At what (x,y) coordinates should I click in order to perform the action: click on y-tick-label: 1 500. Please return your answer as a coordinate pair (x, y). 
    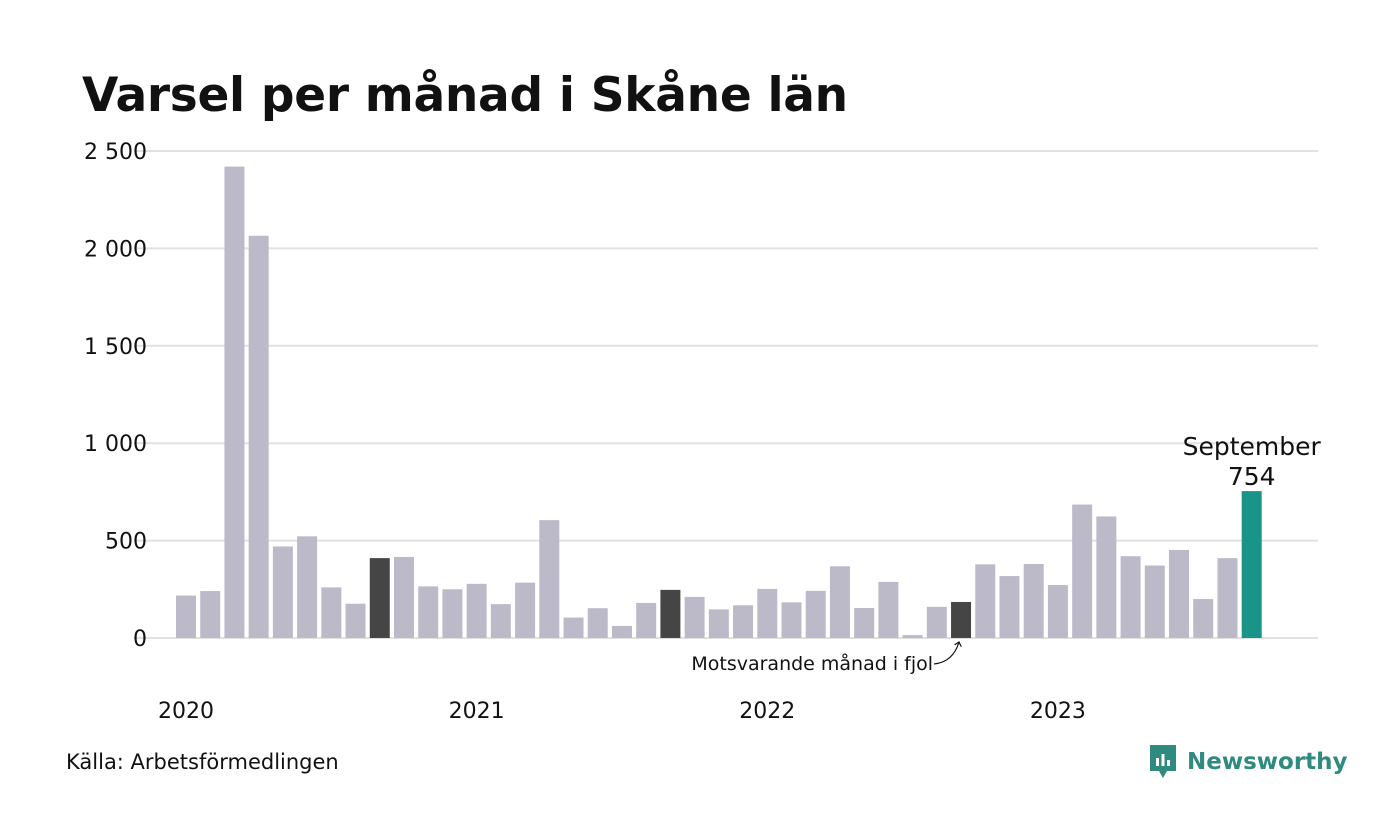
    Looking at the image, I should click on (115, 347).